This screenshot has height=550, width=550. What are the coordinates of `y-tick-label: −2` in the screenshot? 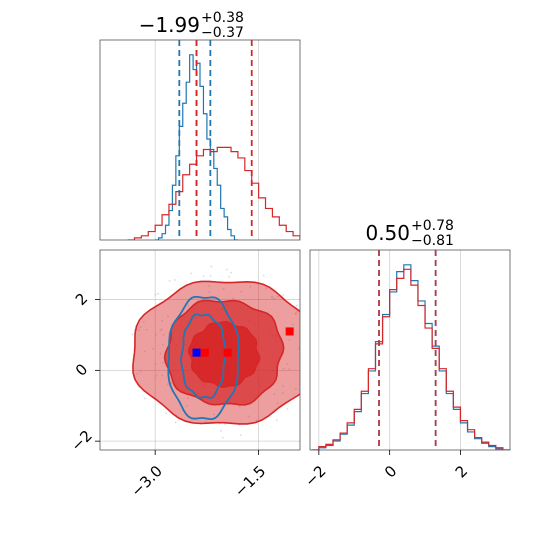 It's located at (81, 441).